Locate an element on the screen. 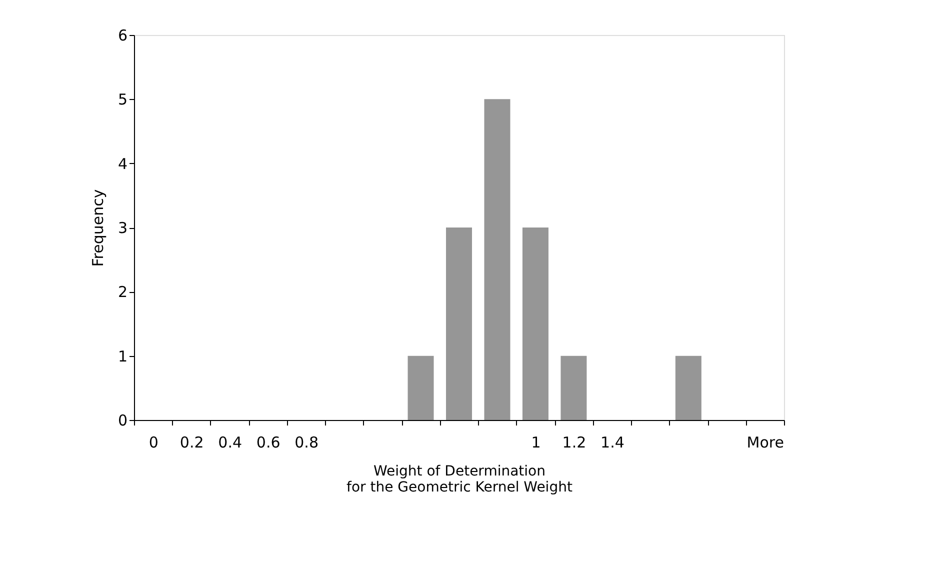 This screenshot has height=579, width=934. y-tick-label: 4 is located at coordinates (123, 163).